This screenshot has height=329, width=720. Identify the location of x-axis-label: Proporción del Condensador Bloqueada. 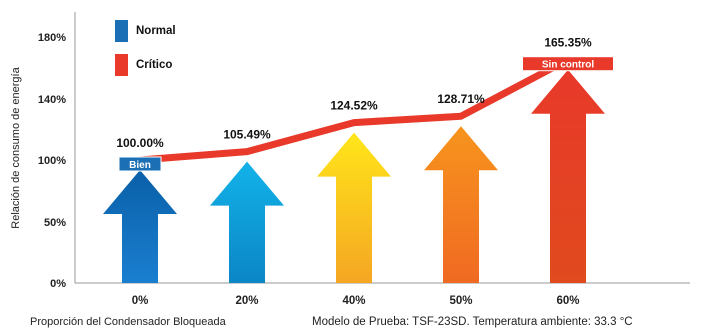
(128, 322).